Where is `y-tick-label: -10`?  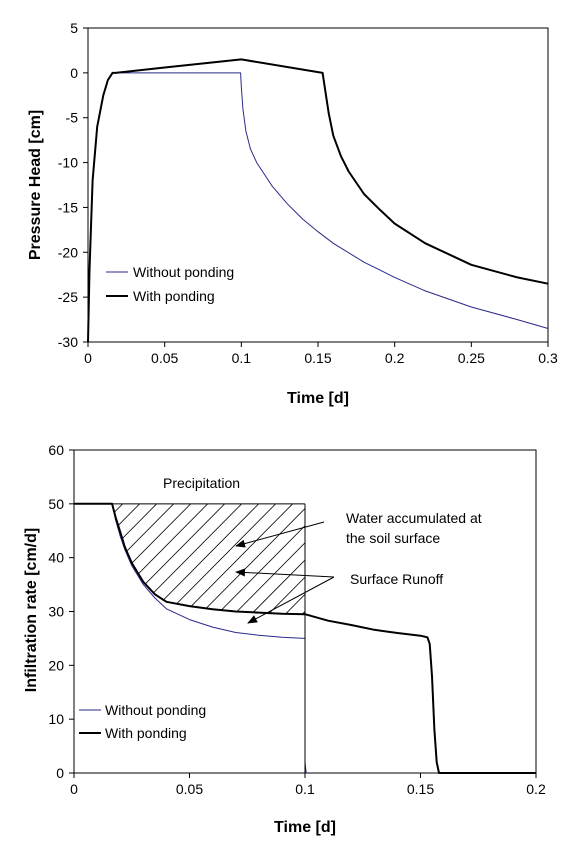
y-tick-label: -10 is located at coordinates (68, 163).